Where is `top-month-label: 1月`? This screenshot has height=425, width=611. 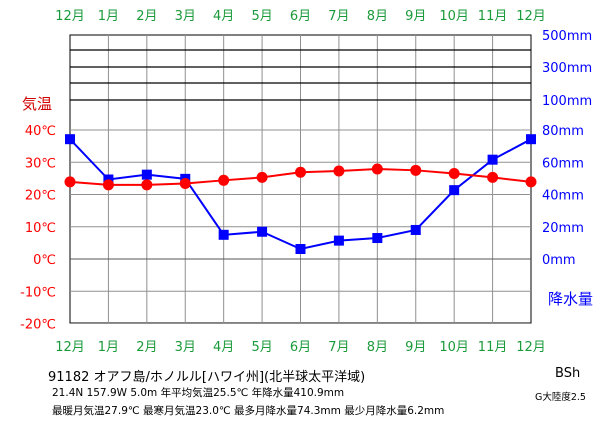
top-month-label: 1月 is located at coordinates (108, 16).